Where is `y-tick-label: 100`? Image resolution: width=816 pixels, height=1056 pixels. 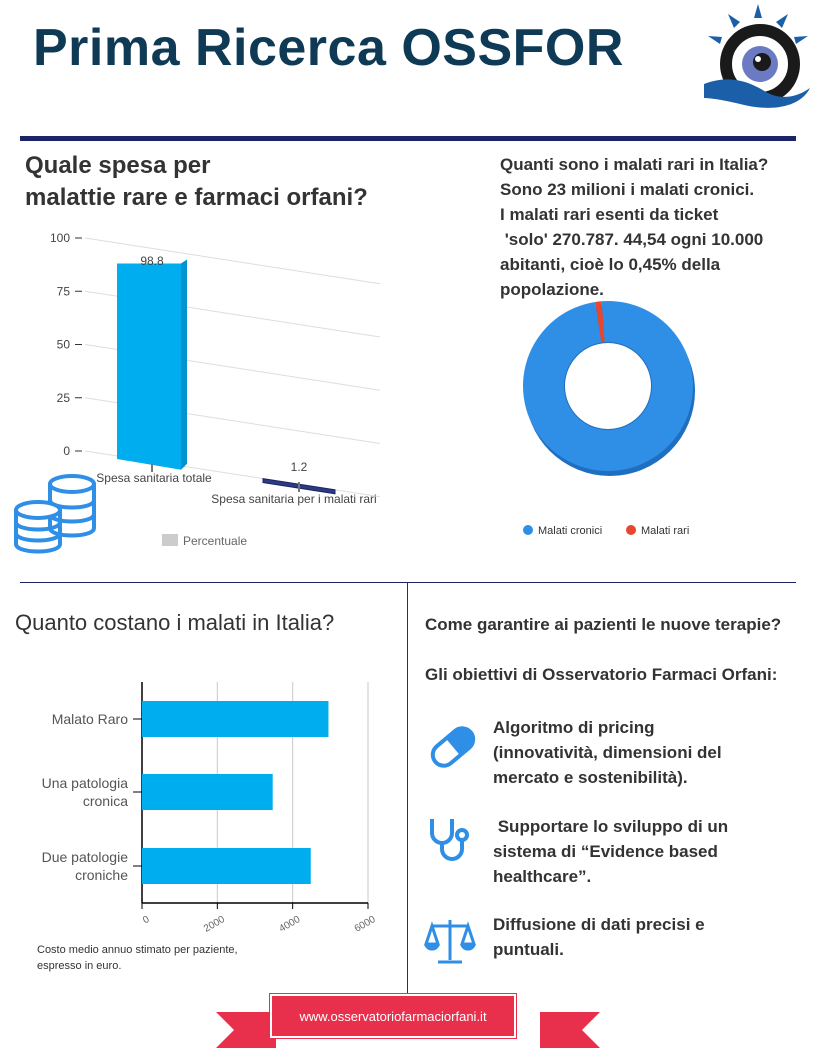
y-tick-label: 100 is located at coordinates (60, 238).